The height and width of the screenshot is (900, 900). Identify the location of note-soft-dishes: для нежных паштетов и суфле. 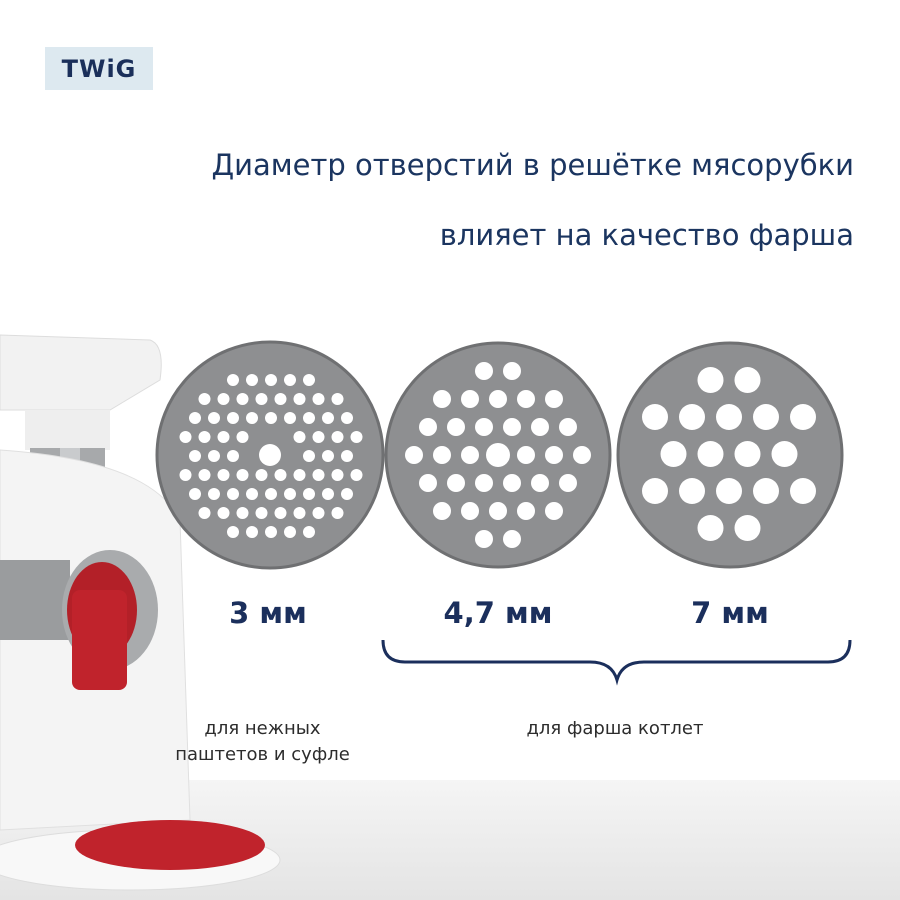
(262, 742).